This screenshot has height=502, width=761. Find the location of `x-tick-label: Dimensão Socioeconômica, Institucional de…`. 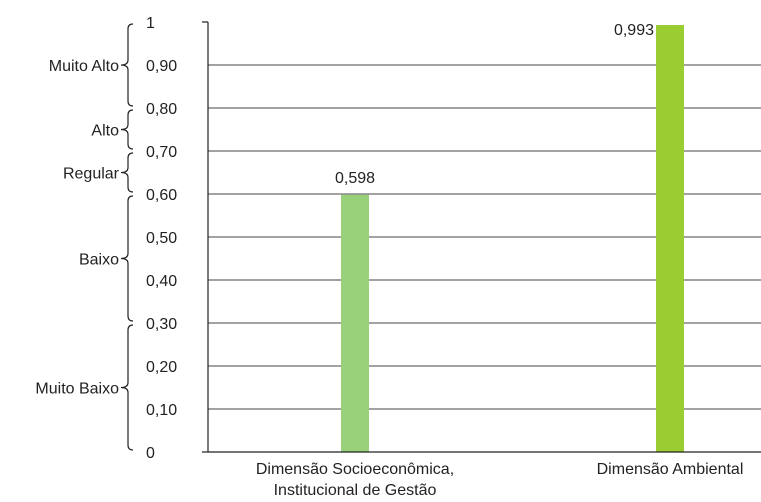

x-tick-label: Dimensão Socioeconômica, Institucional de… is located at coordinates (355, 480).